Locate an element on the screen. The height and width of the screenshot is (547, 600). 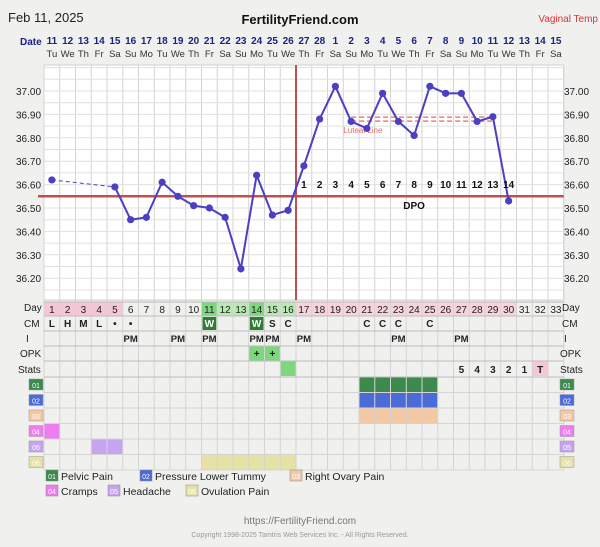
header-site: FertilityFriend.com is located at coordinates (299, 19).